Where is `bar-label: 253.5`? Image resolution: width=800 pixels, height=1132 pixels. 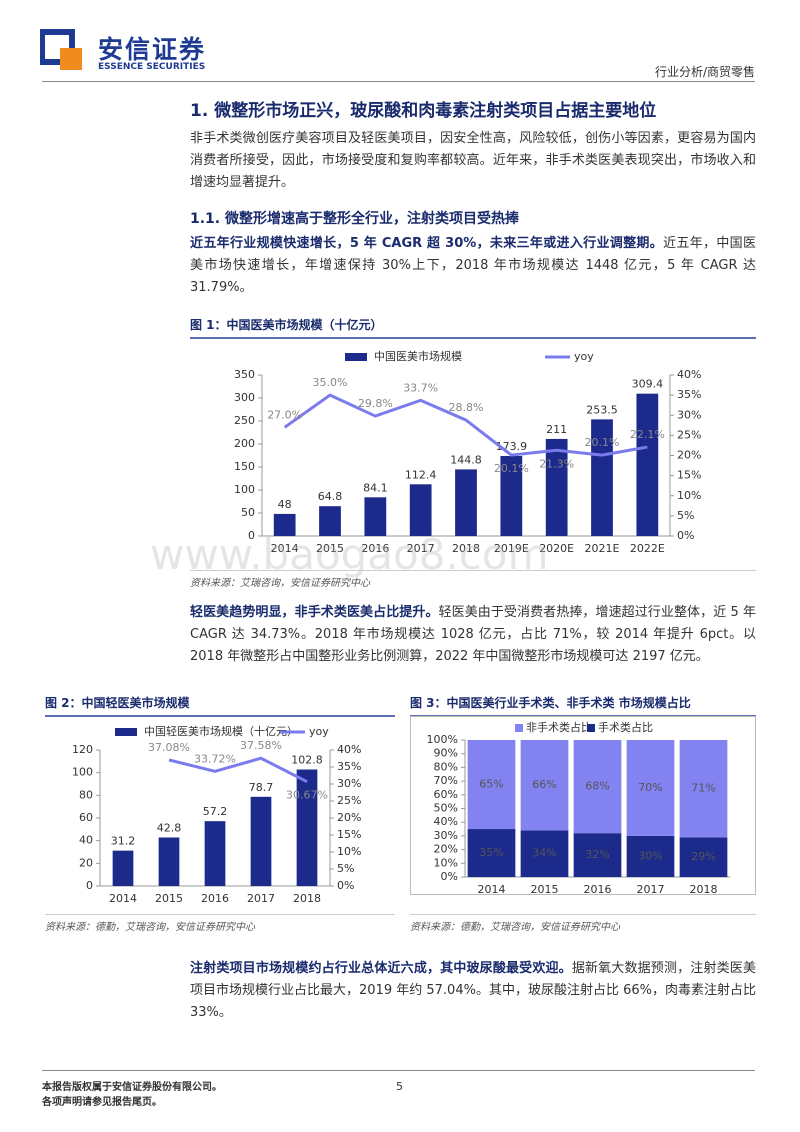 bar-label: 253.5 is located at coordinates (602, 409).